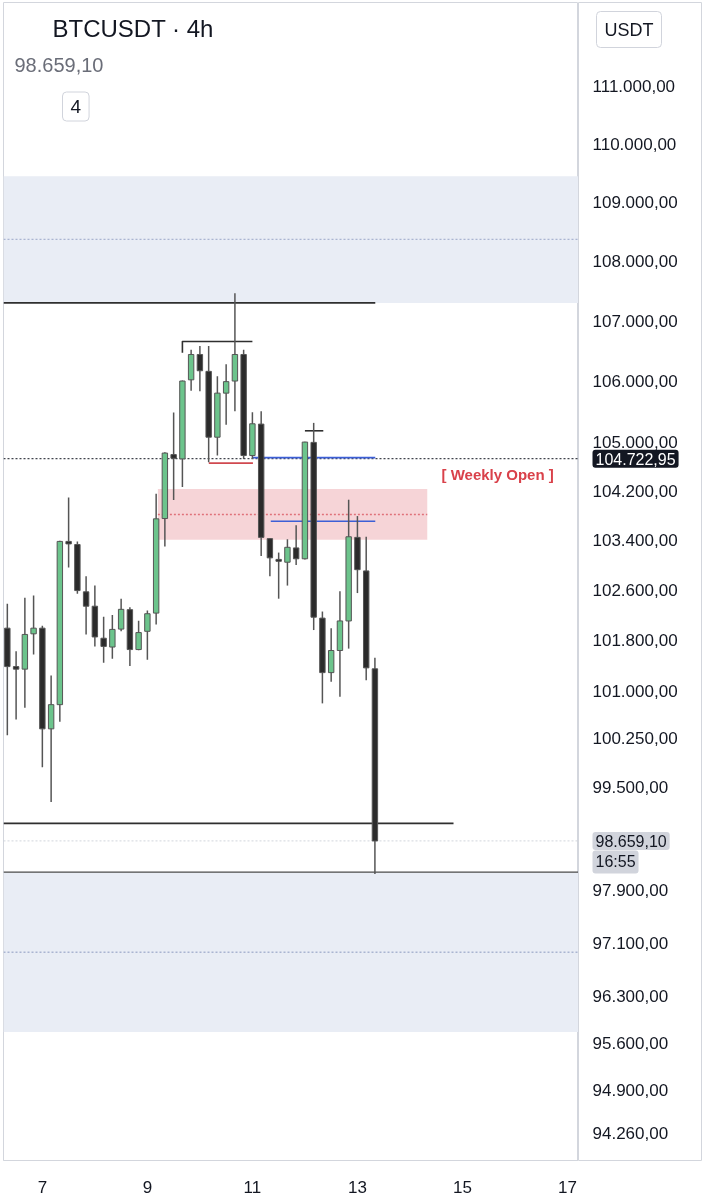  What do you see at coordinates (630, 787) in the screenshot?
I see `y-tick-label: 99.500,00` at bounding box center [630, 787].